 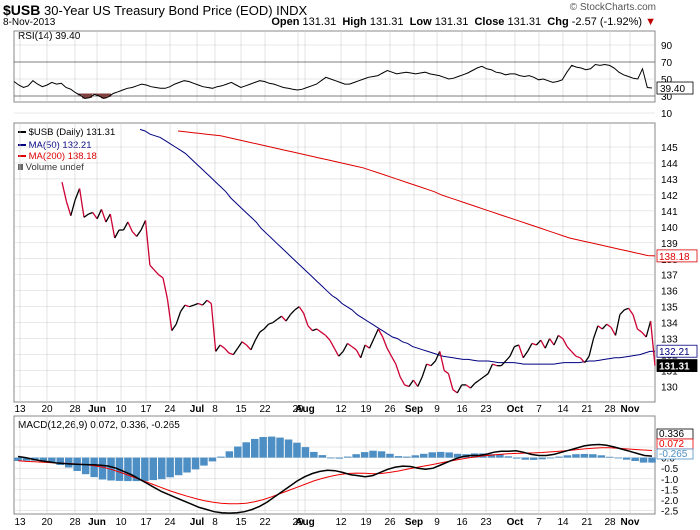 I want to click on price-tick-label: 135, so click(x=669, y=308).